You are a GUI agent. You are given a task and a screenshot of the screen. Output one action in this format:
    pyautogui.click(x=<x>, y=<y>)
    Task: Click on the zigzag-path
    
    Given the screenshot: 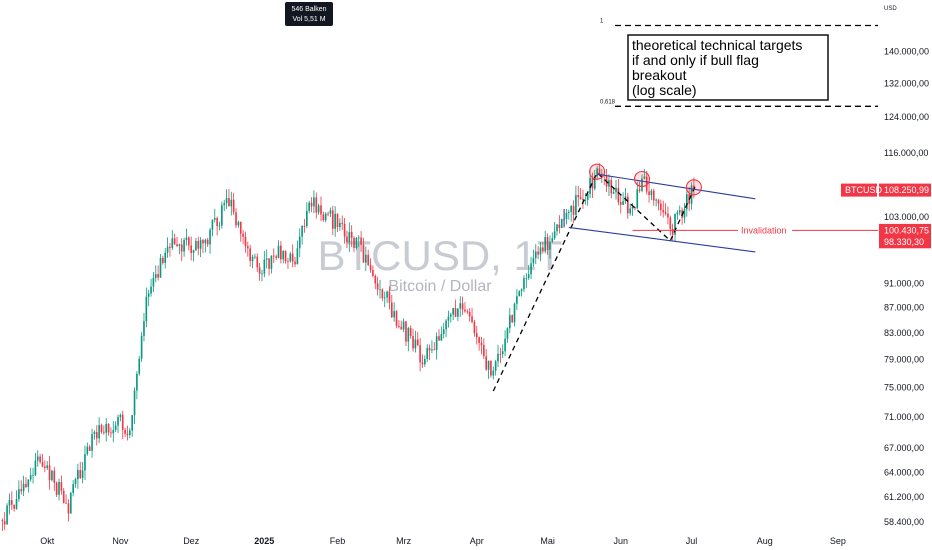 What is the action you would take?
    pyautogui.click(x=594, y=281)
    